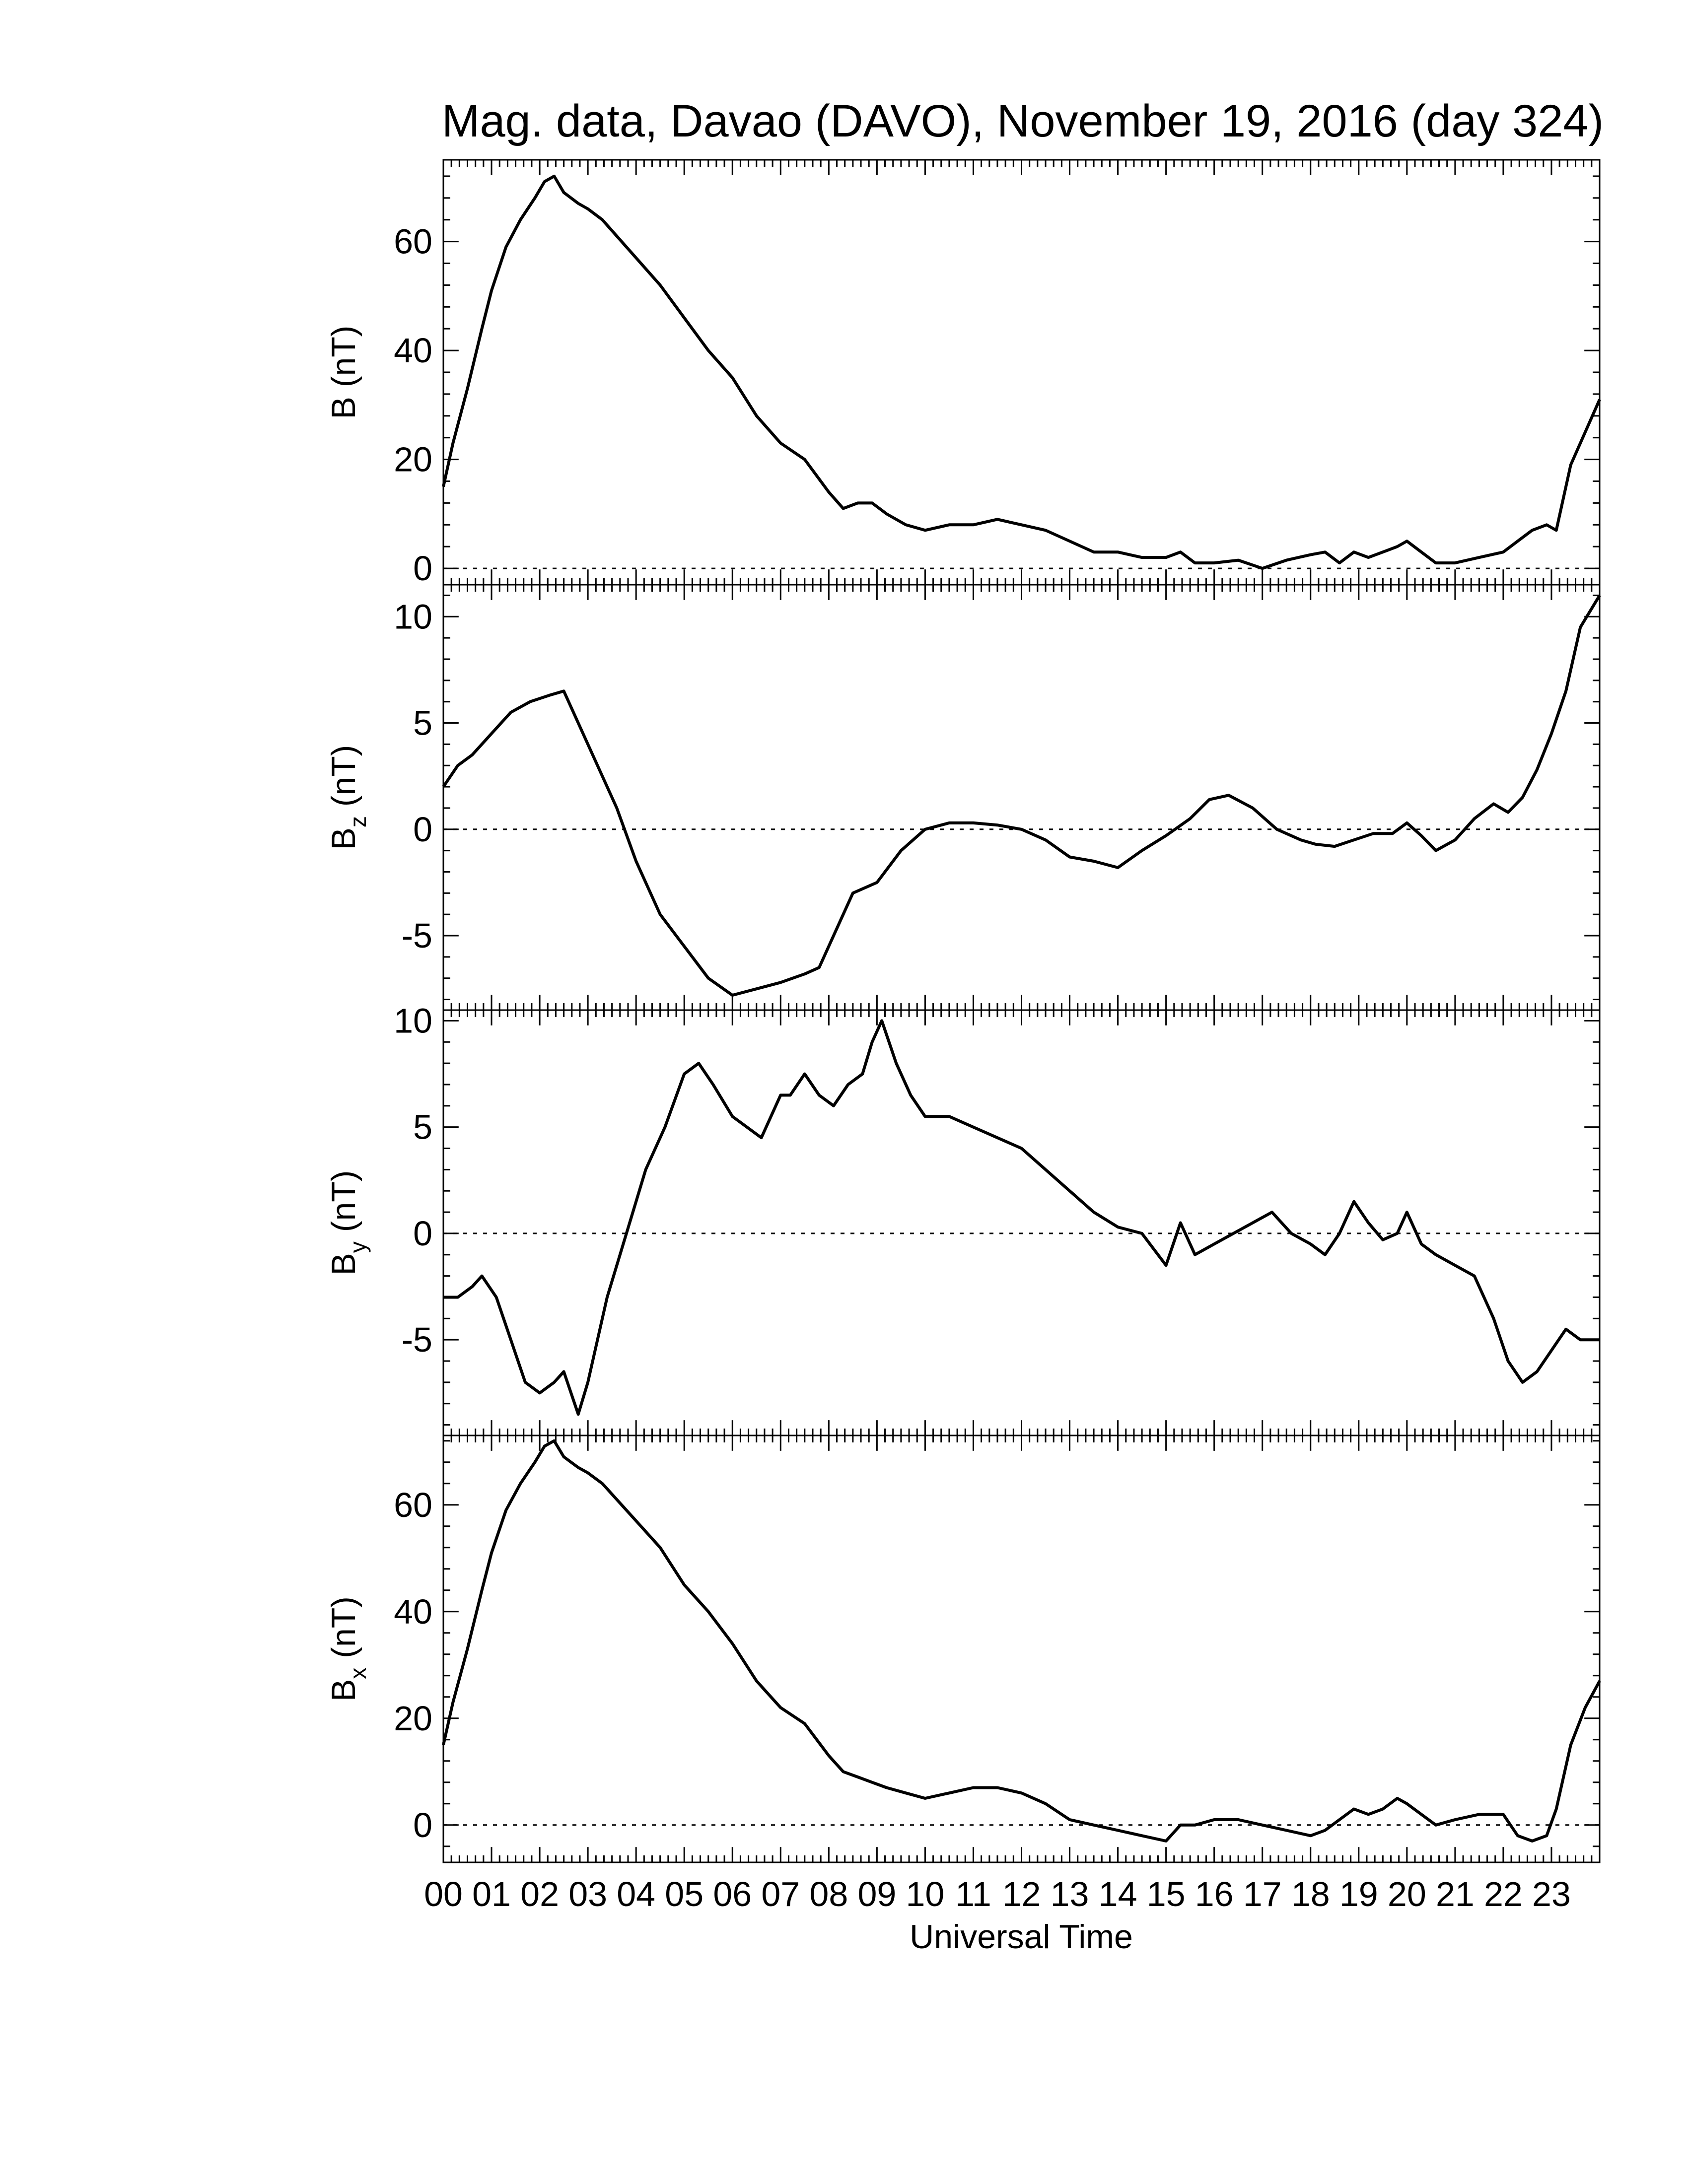 The width and height of the screenshot is (1688, 2184). Describe the element at coordinates (1262, 1894) in the screenshot. I see `x-tick-label: 17` at that location.